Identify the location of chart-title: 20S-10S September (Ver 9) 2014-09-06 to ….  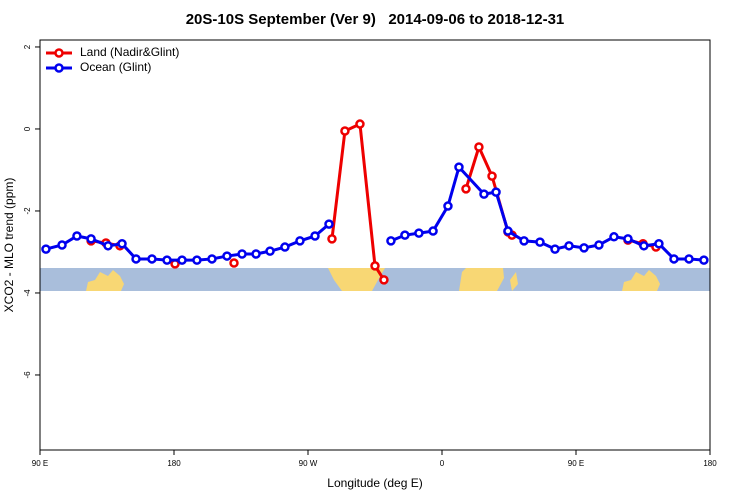
(375, 19).